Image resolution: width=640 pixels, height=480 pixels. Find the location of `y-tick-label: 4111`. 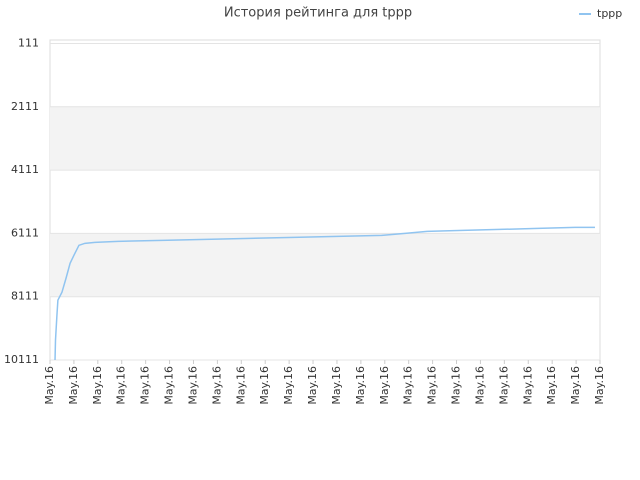

y-tick-label: 4111 is located at coordinates (25, 169).